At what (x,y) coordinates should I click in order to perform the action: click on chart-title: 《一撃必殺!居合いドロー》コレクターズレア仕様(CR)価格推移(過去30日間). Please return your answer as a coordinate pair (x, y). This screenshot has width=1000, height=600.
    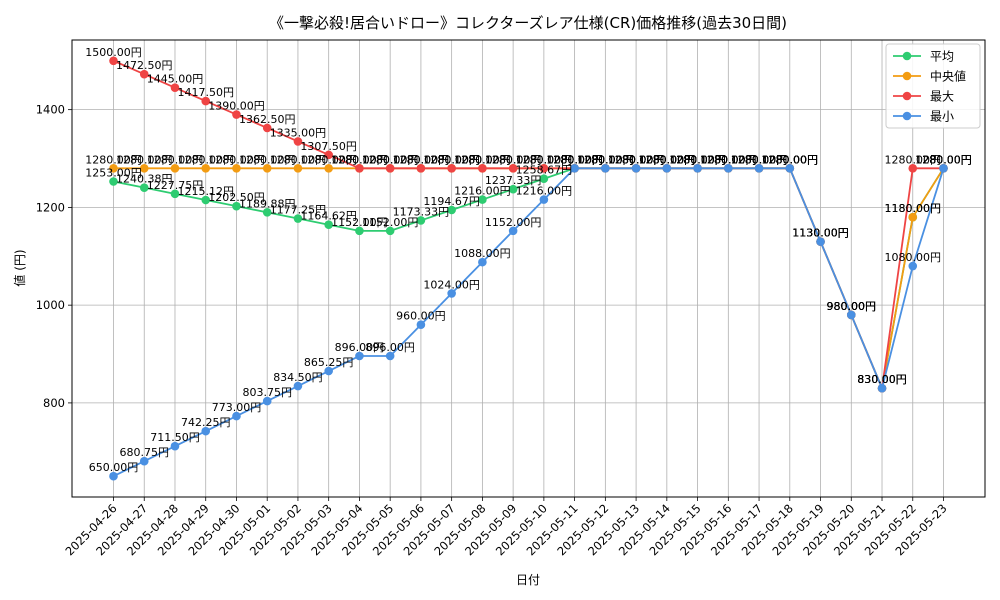
    Looking at the image, I should click on (528, 23).